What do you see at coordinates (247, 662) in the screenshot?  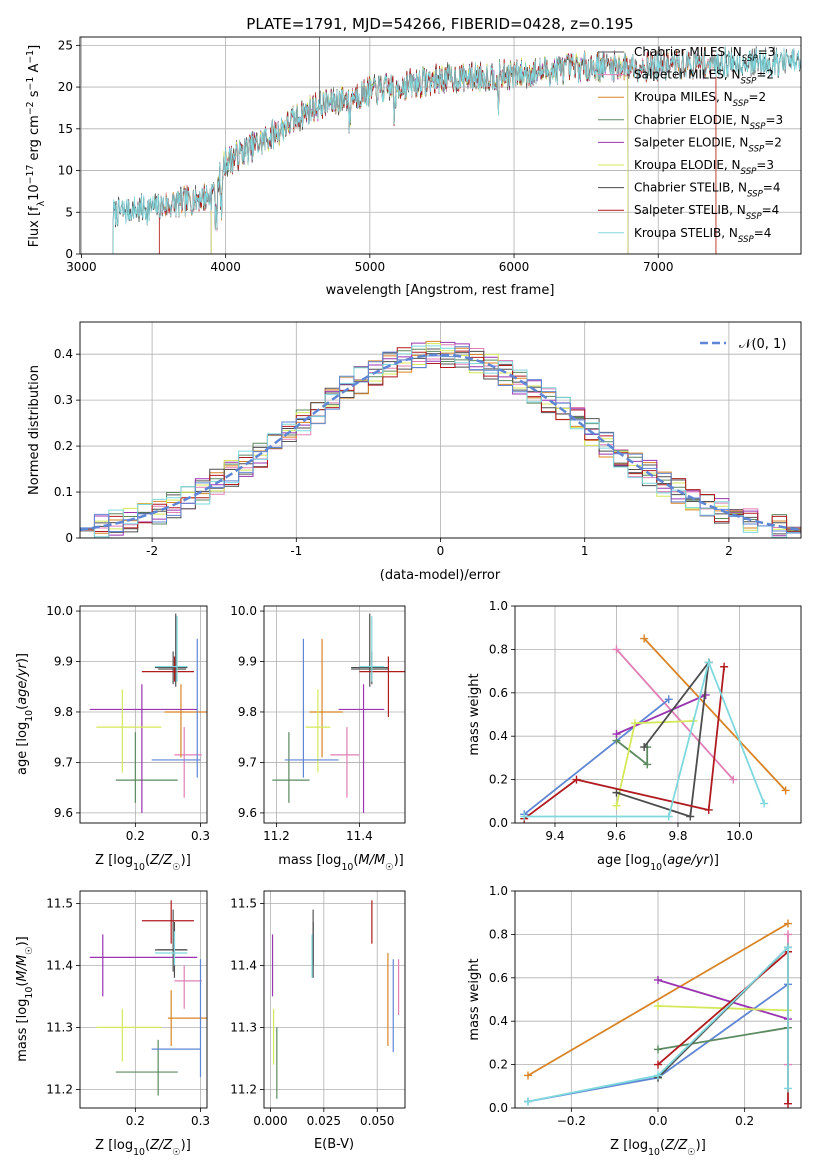 I see `y-tick-label: 9.9` at bounding box center [247, 662].